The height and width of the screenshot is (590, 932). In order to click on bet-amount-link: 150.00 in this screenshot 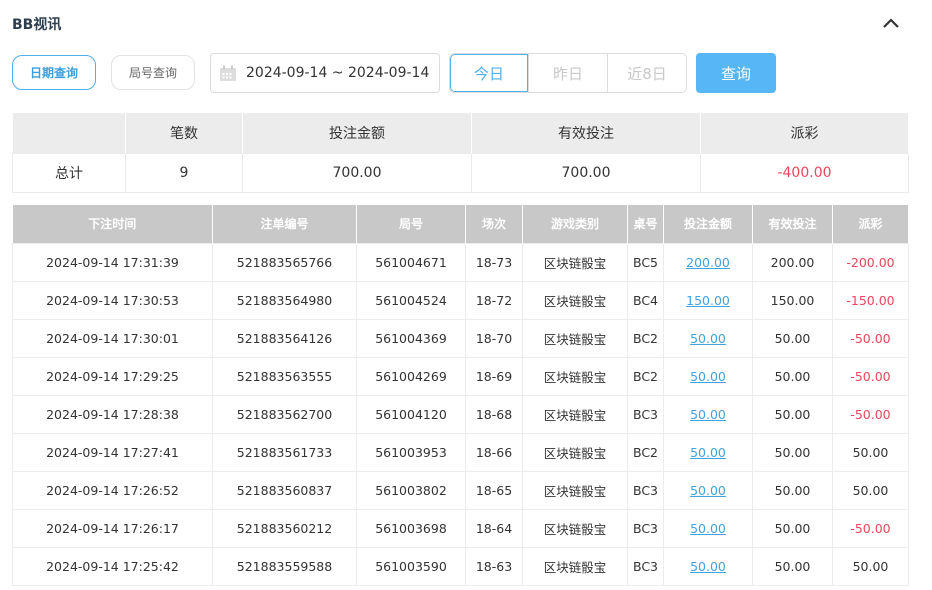, I will do `click(708, 300)`.